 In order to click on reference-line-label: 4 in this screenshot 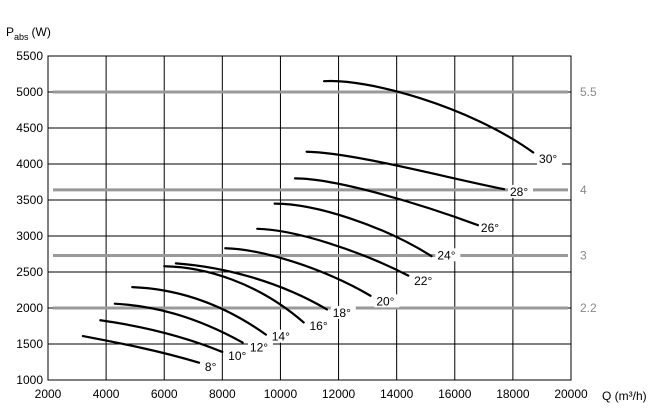, I will do `click(583, 190)`.